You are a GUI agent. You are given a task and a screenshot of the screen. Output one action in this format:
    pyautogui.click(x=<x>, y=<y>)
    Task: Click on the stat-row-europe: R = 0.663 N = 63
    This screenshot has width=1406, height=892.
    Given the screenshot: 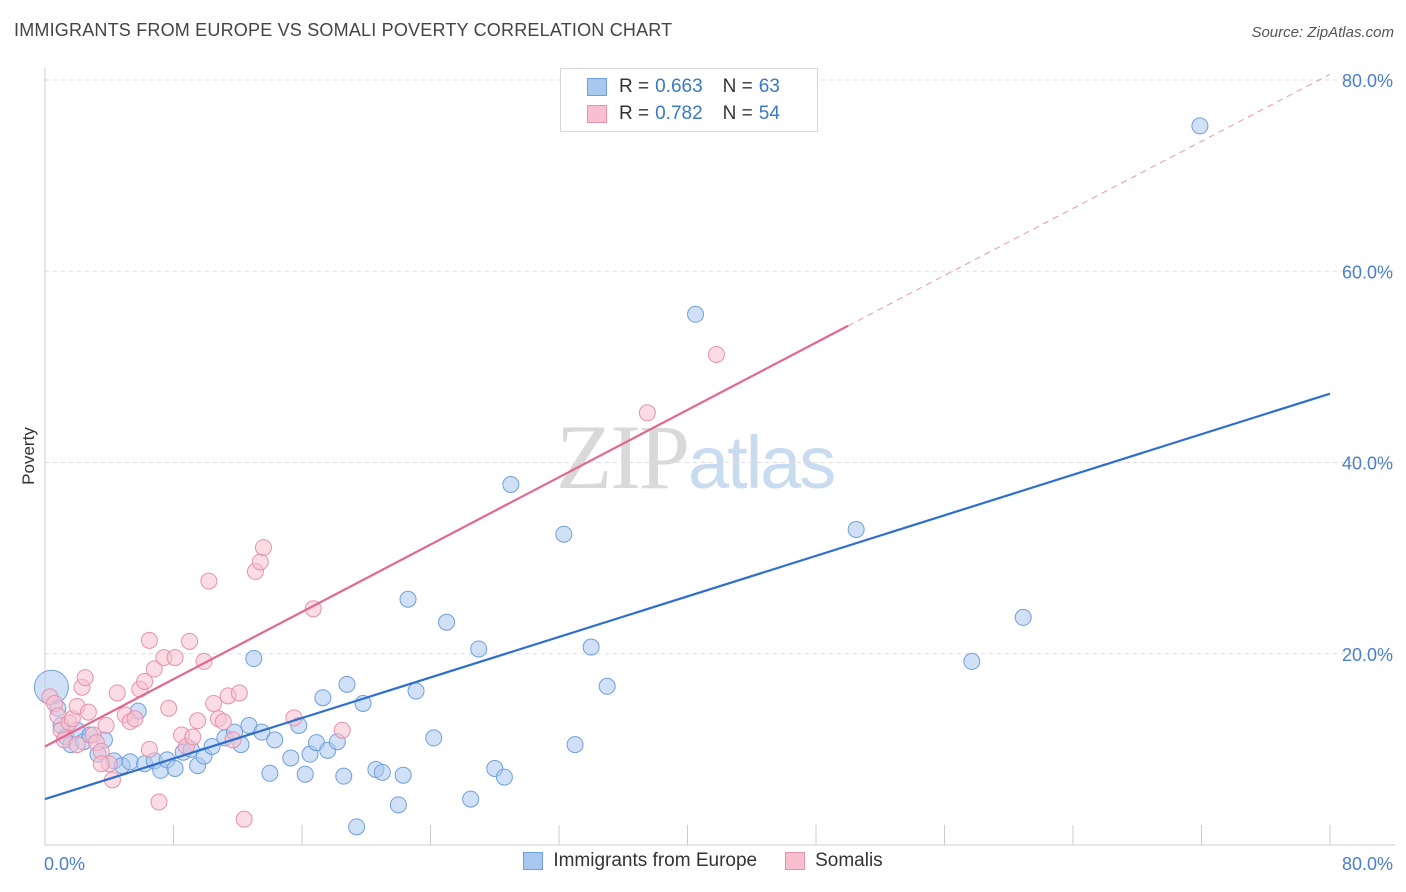 What is the action you would take?
    pyautogui.click(x=683, y=87)
    